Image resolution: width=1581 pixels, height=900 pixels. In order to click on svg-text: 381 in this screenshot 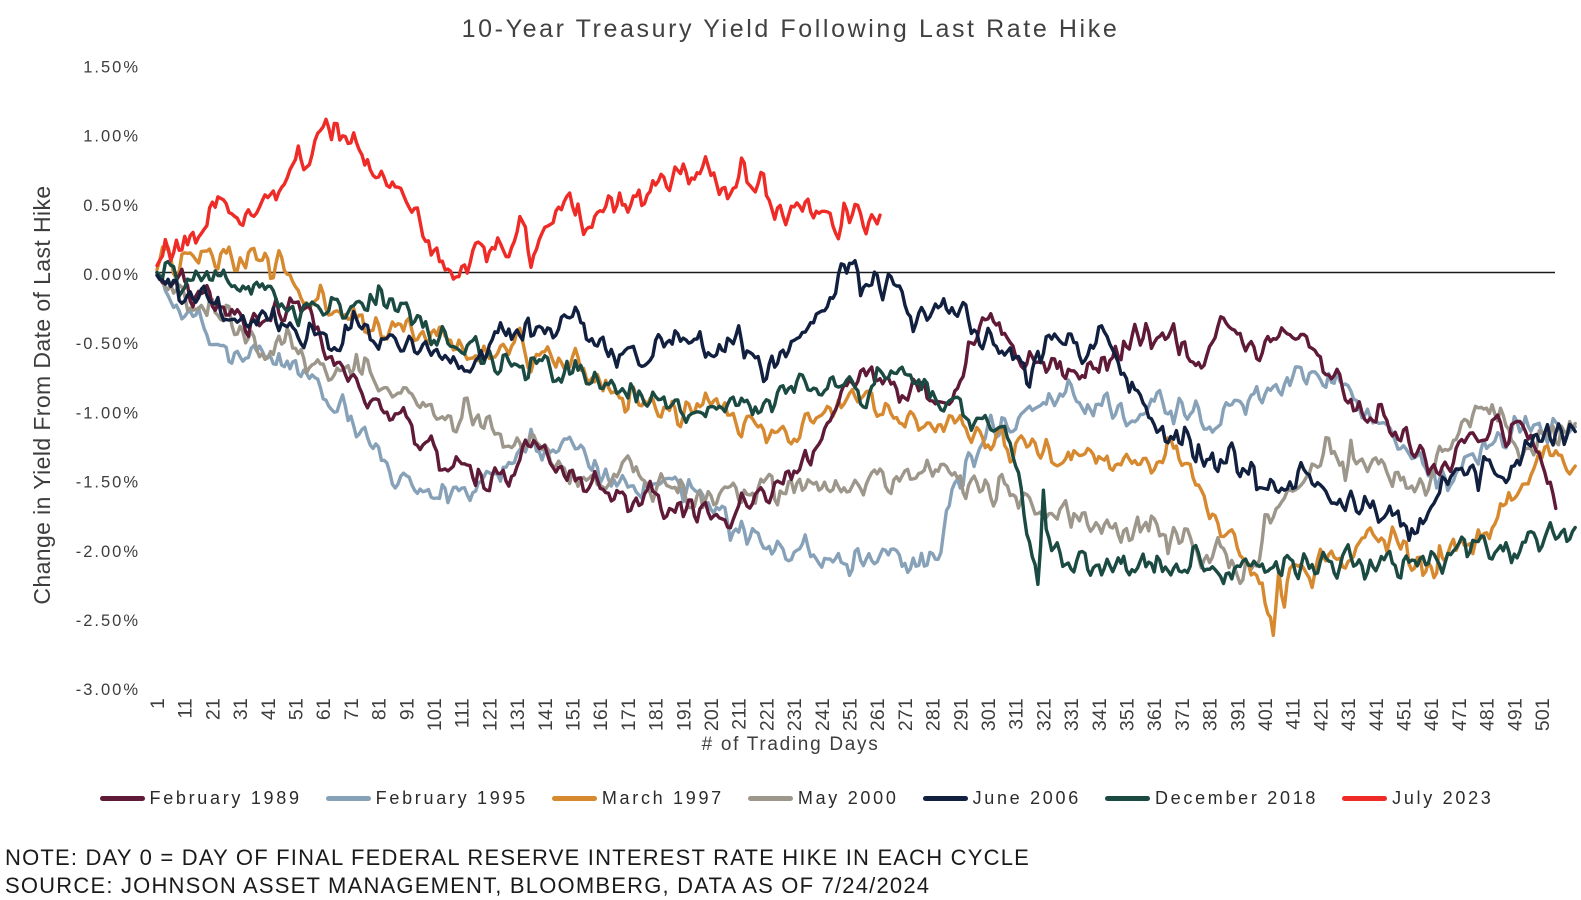, I will do `click(1211, 714)`.